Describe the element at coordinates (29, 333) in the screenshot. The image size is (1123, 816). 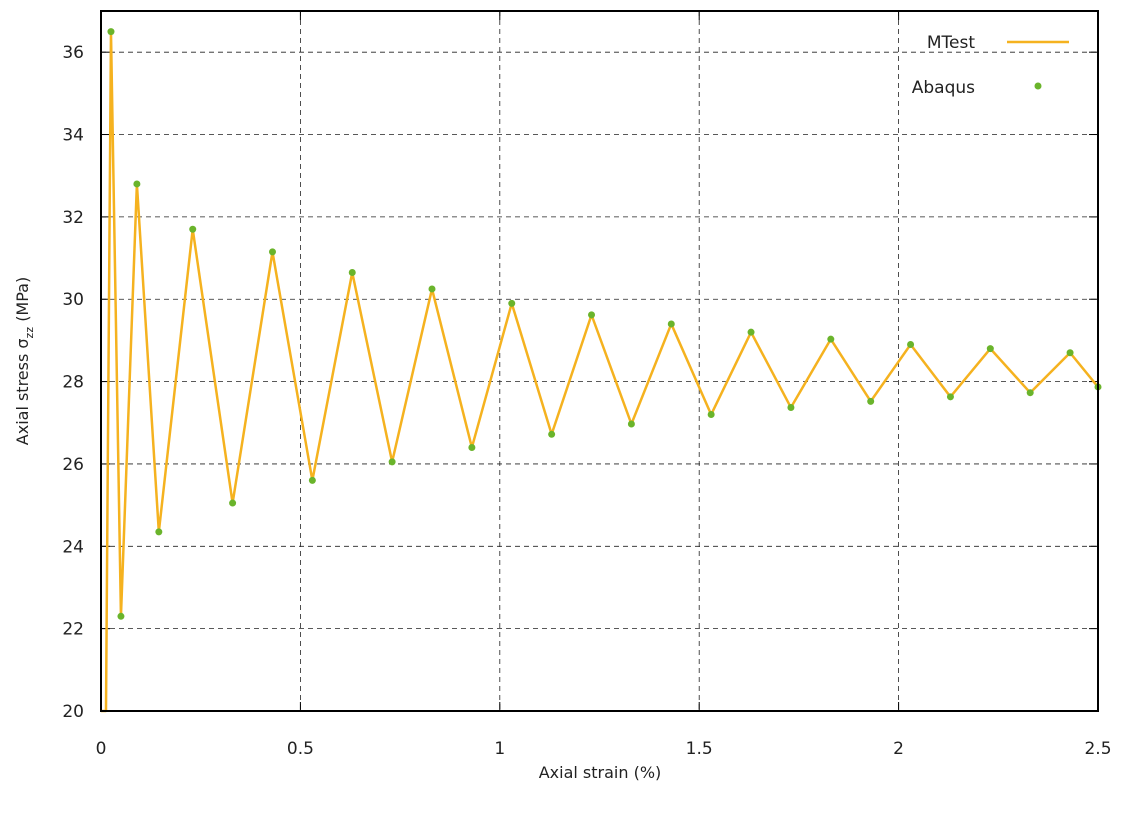
I see `y-axis-label-subscript: zz` at that location.